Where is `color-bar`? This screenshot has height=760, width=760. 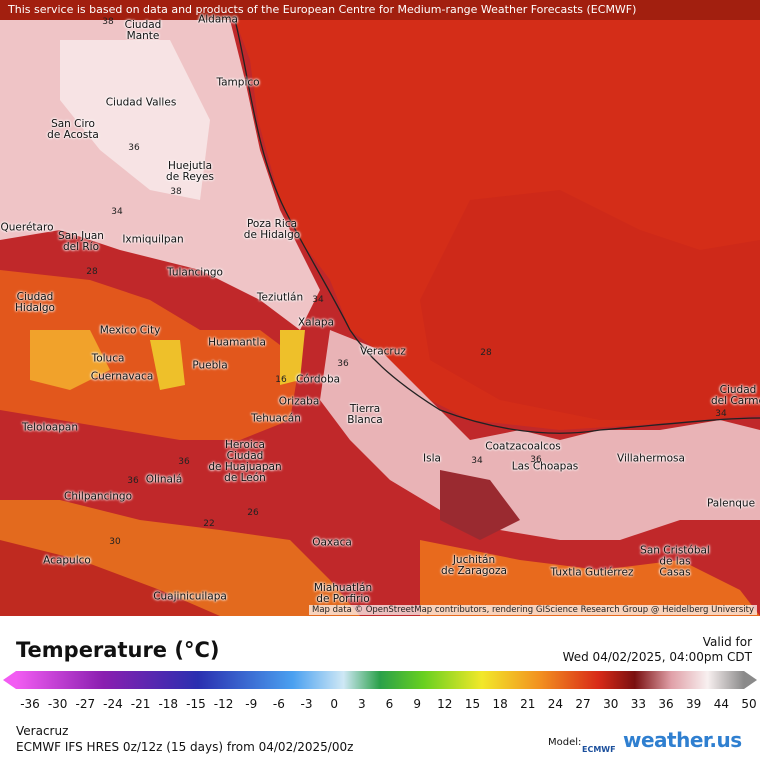 color-bar is located at coordinates (380, 680).